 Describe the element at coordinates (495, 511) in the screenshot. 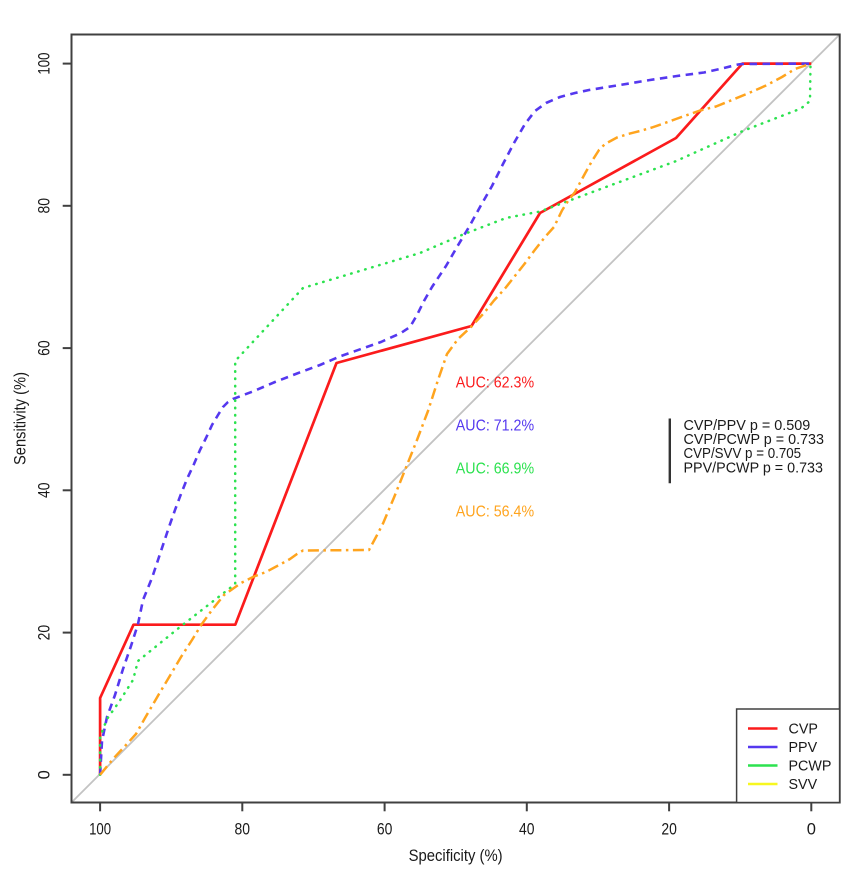

I see `svg-text: AUC: 56.4%` at that location.